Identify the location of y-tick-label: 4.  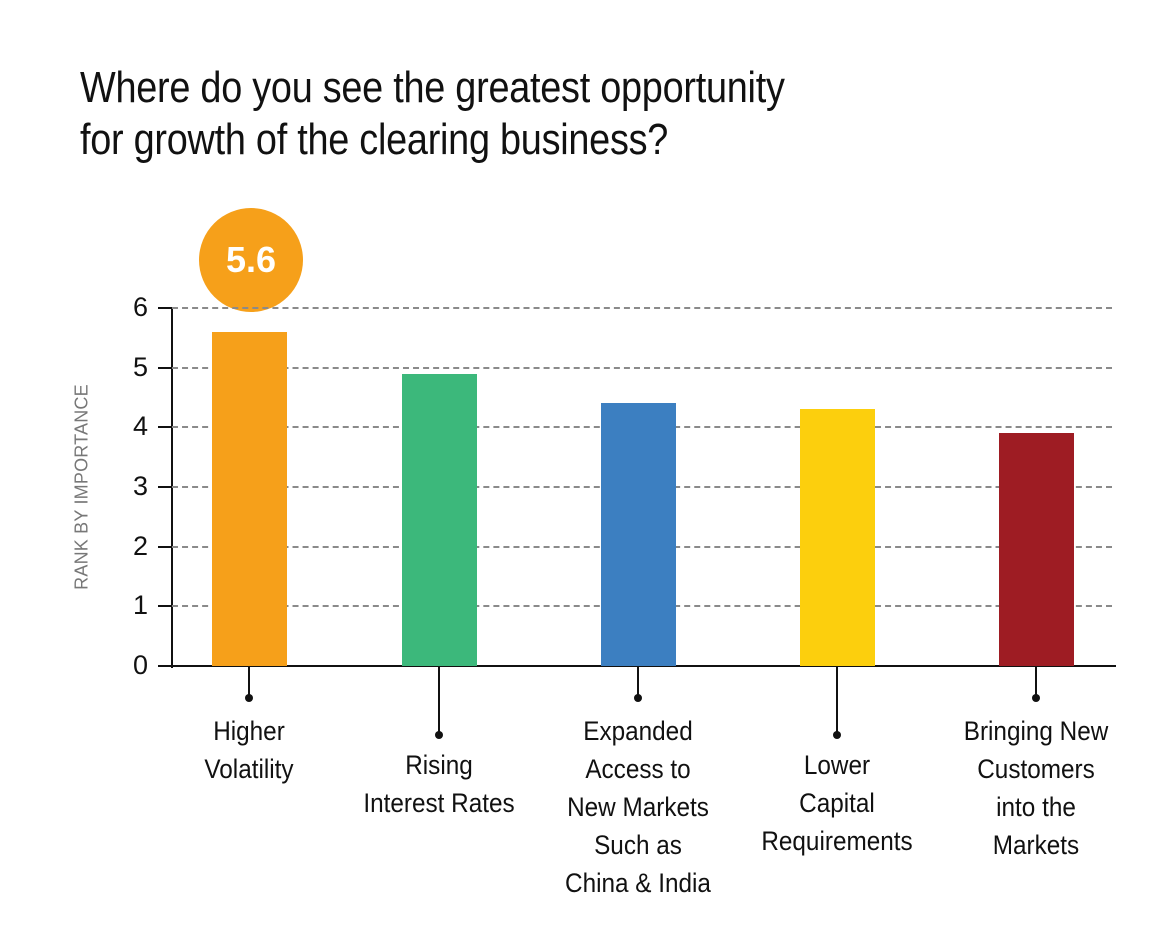
(140, 426).